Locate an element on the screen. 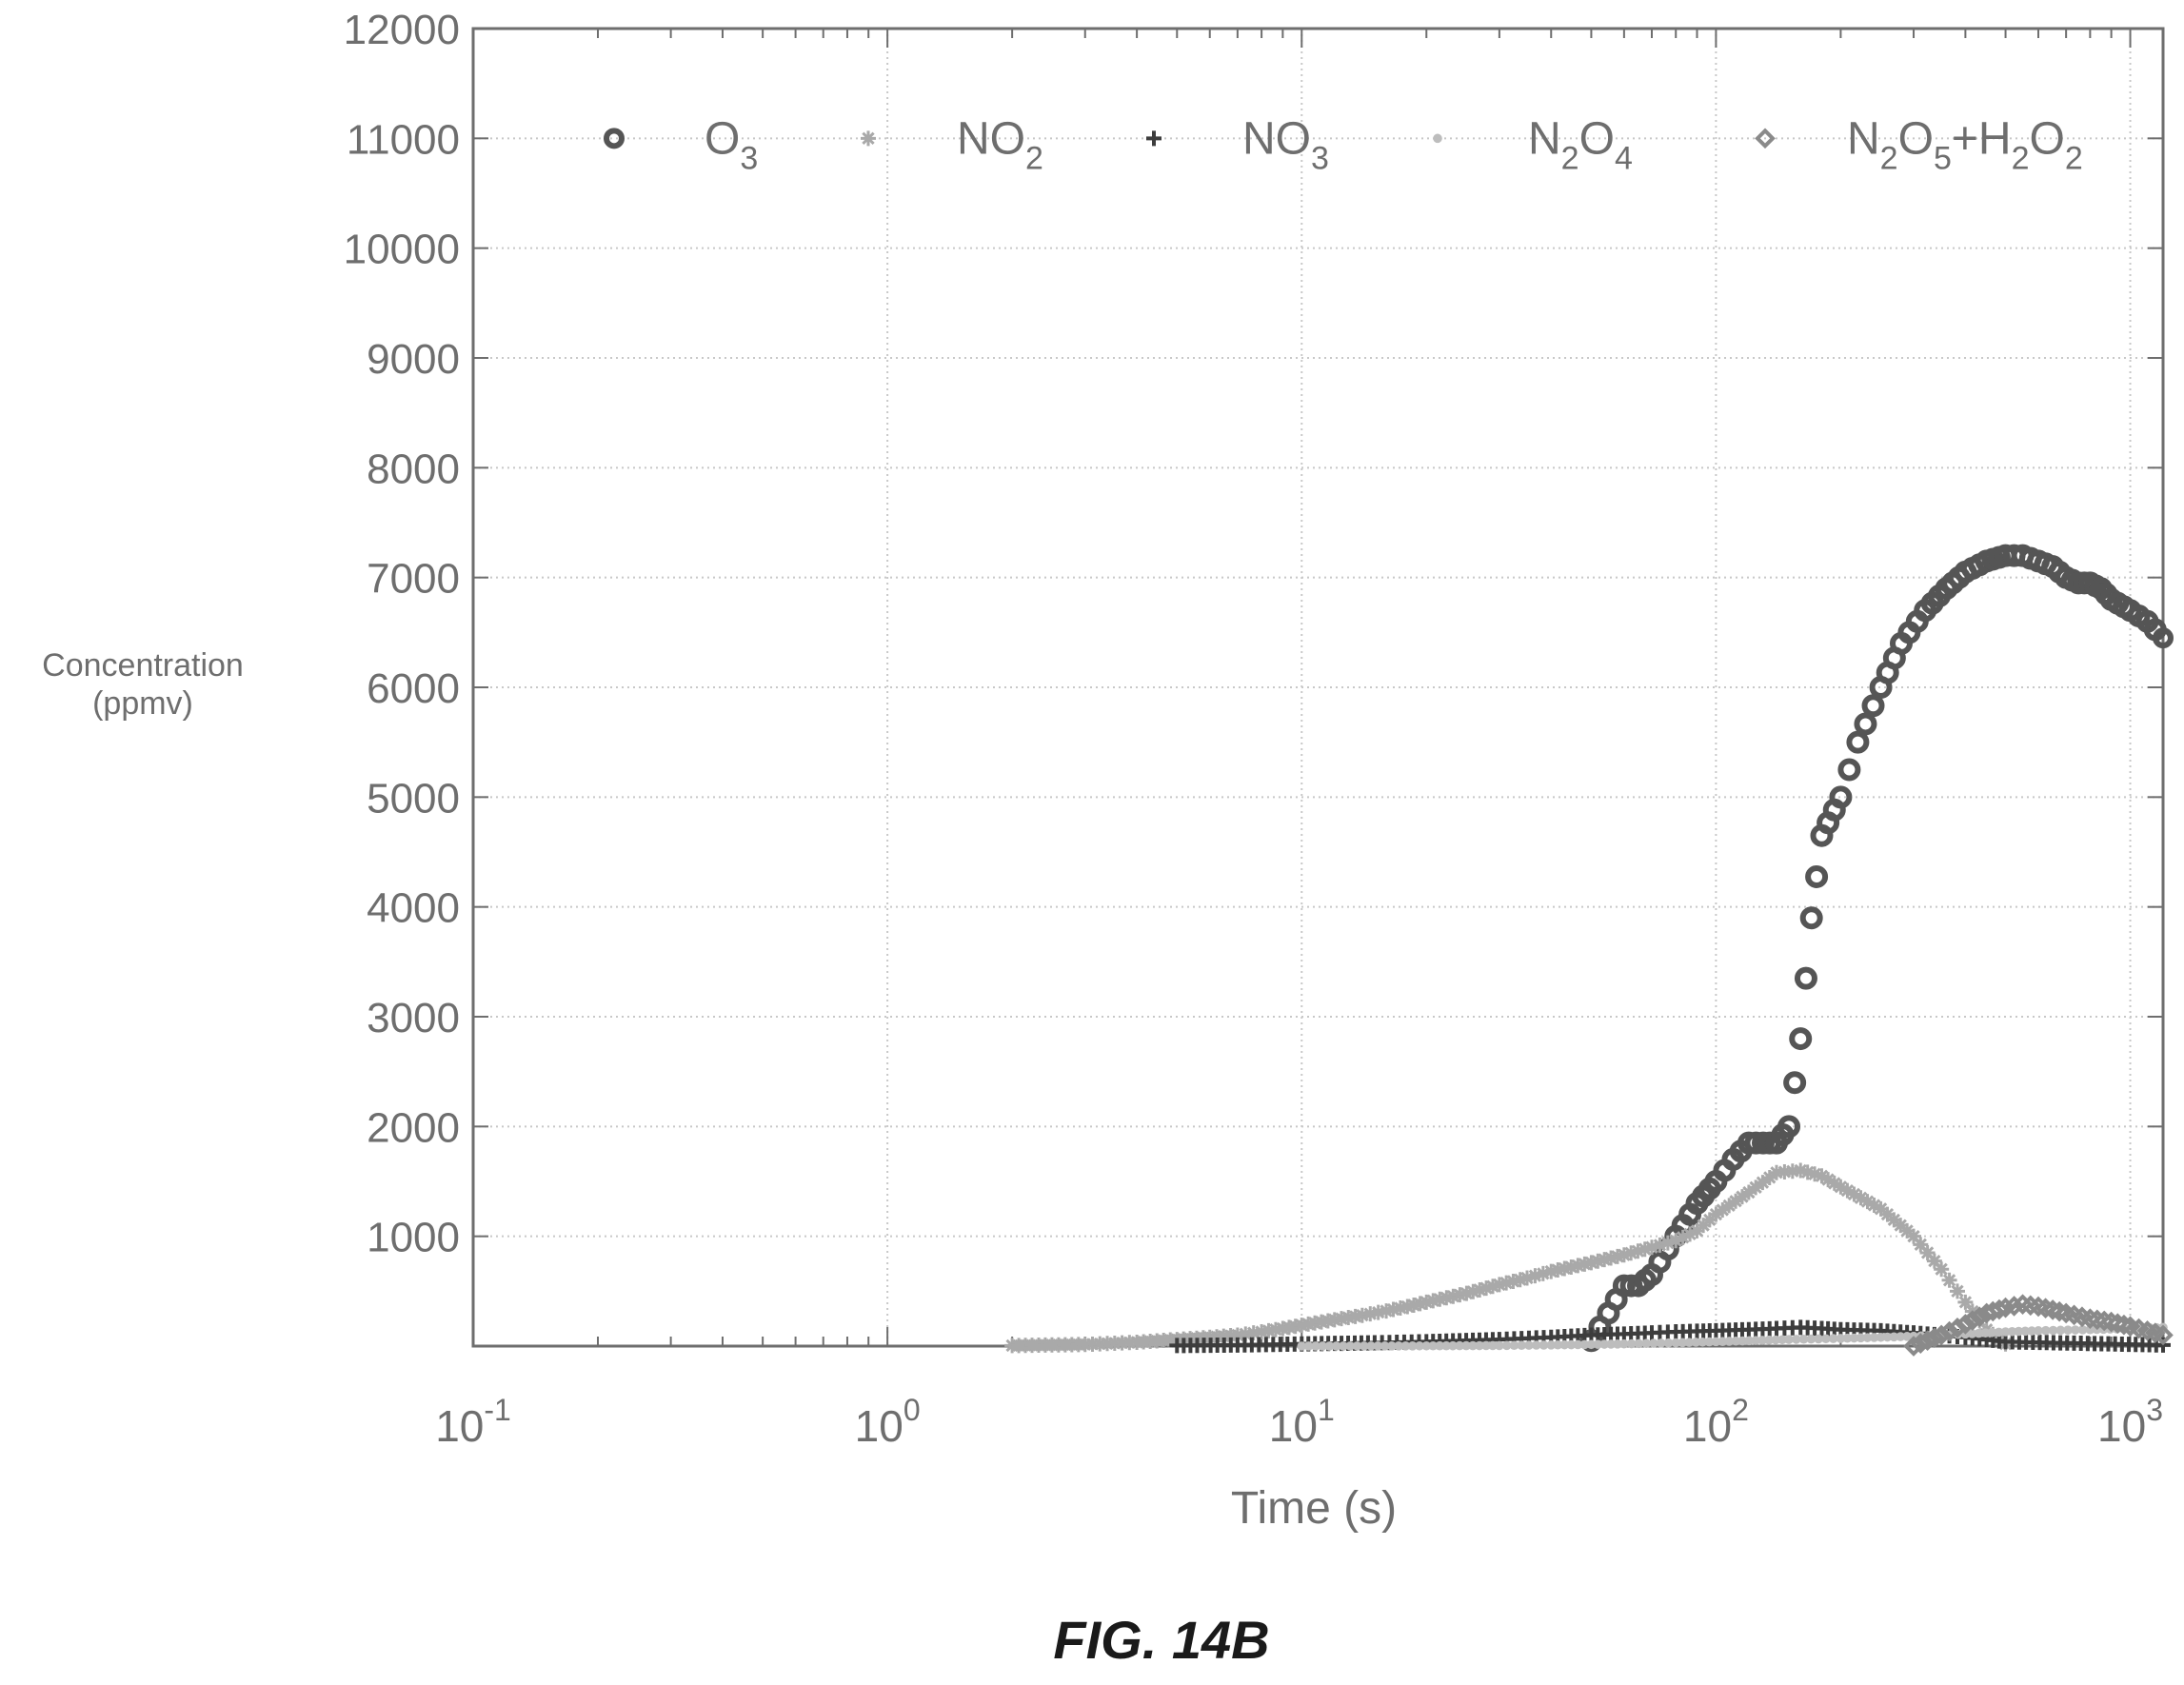  x-tick-label: 10³ is located at coordinates (2130, 1422).